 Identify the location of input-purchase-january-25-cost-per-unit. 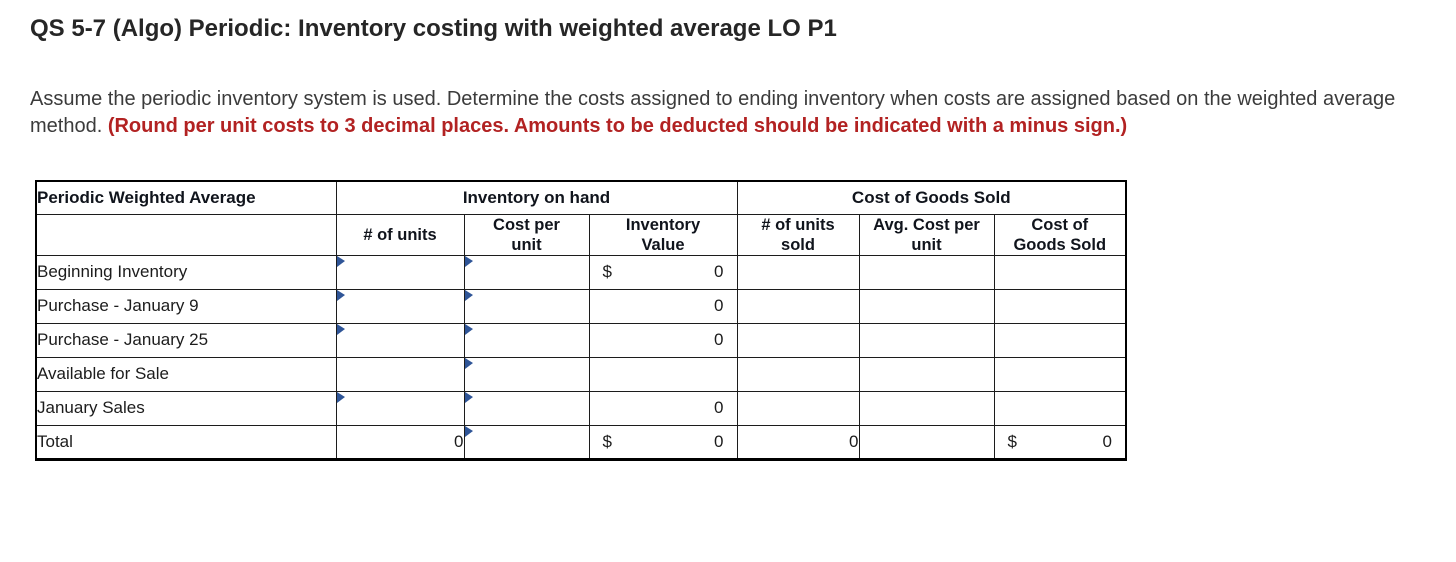
(526, 340).